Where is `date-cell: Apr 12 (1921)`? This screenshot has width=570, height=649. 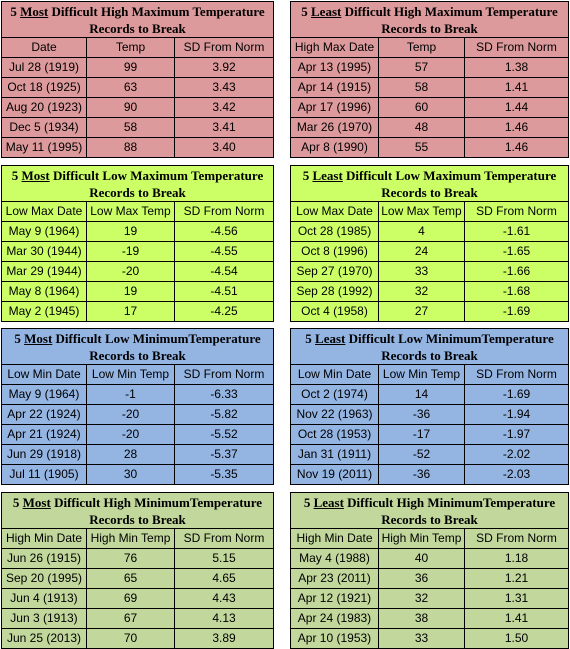 date-cell: Apr 12 (1921) is located at coordinates (334, 598).